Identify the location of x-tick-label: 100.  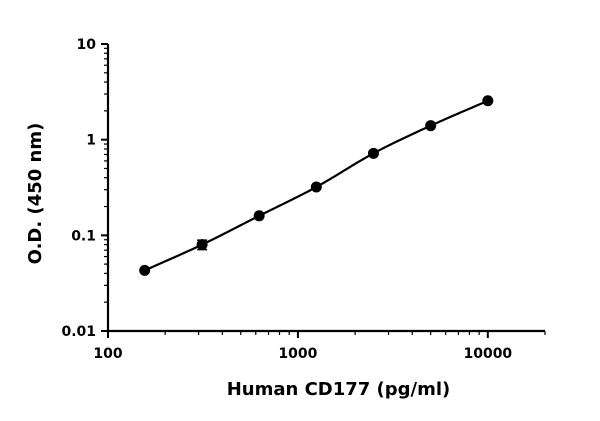
(107, 354).